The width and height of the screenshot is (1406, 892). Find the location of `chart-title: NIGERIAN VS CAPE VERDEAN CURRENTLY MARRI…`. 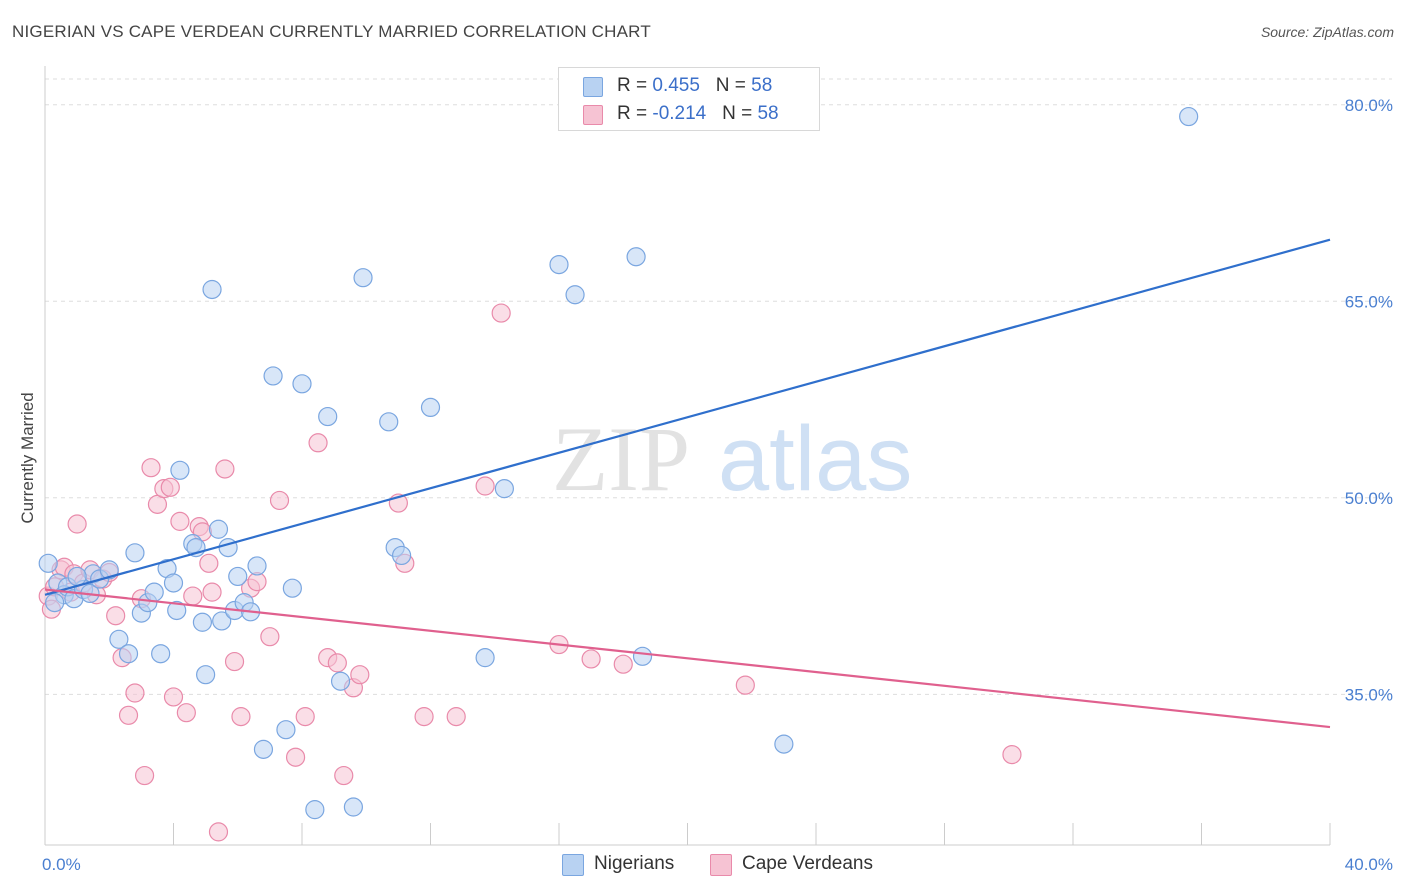

chart-title: NIGERIAN VS CAPE VERDEAN CURRENTLY MARRI… is located at coordinates (331, 31).